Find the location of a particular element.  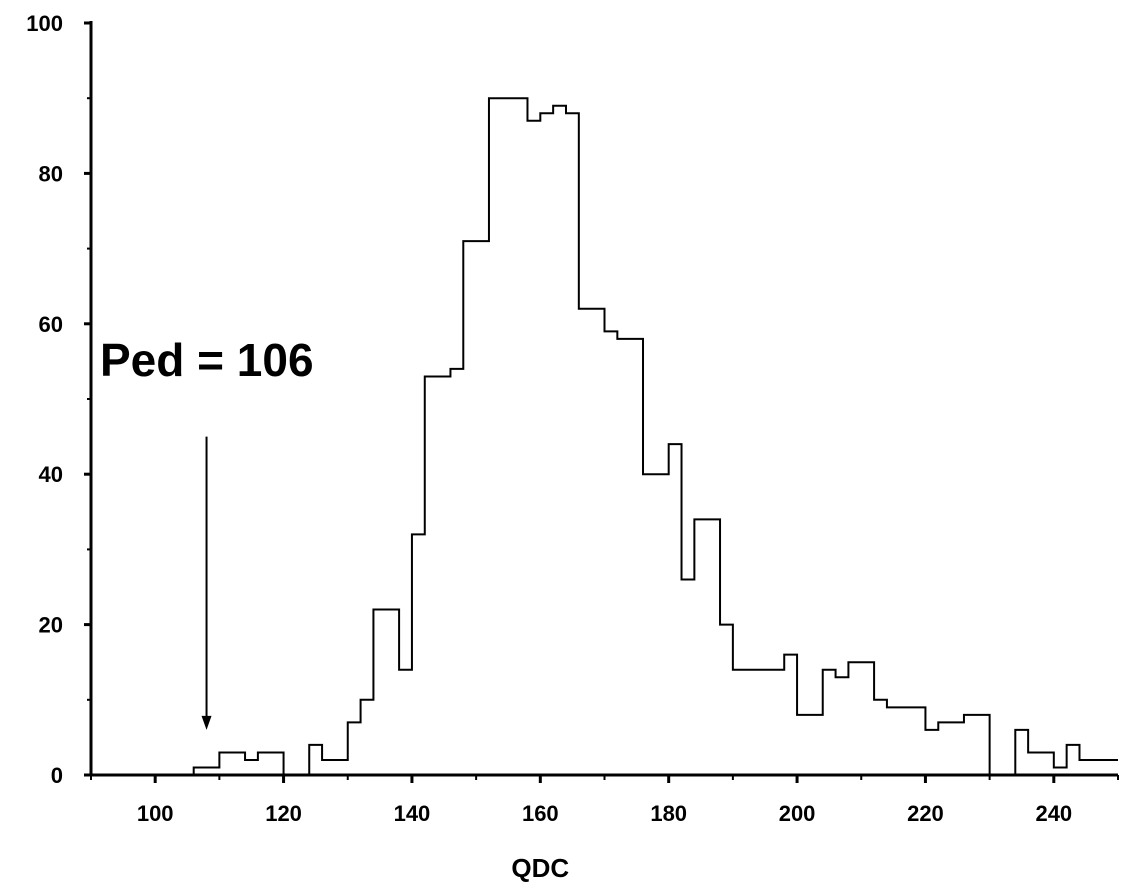

x-tick-label: 160 is located at coordinates (540, 813).